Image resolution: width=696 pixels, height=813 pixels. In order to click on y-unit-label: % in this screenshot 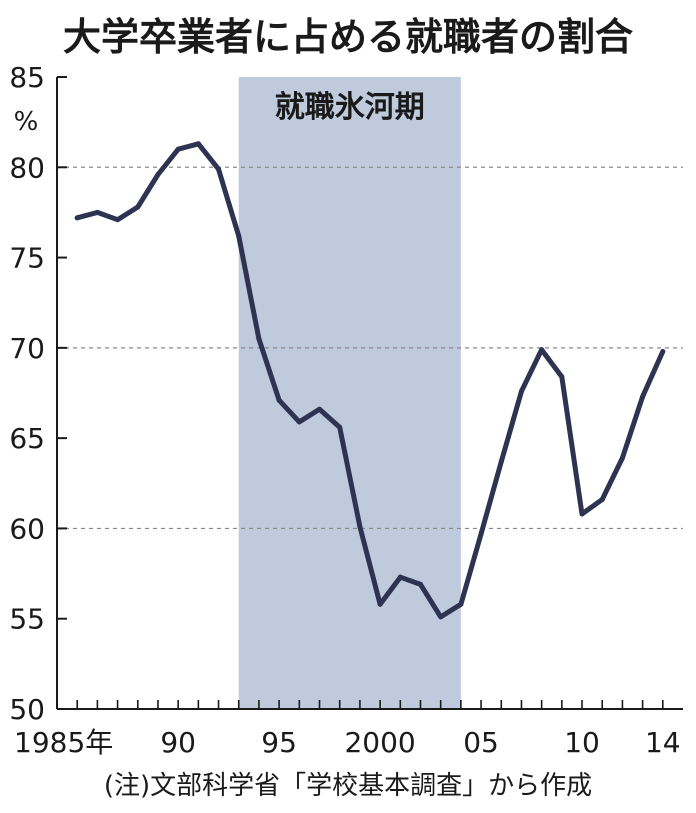, I will do `click(26, 122)`.